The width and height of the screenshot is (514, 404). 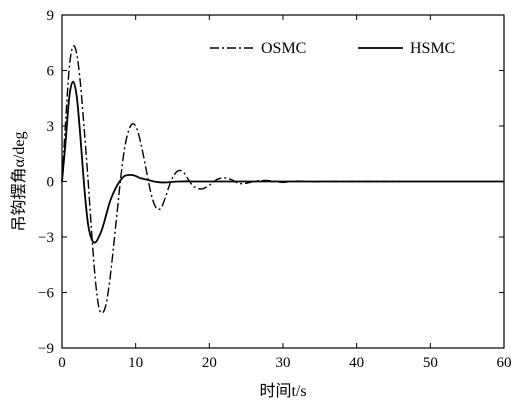 I want to click on x-tick-label: 0, so click(x=62, y=363).